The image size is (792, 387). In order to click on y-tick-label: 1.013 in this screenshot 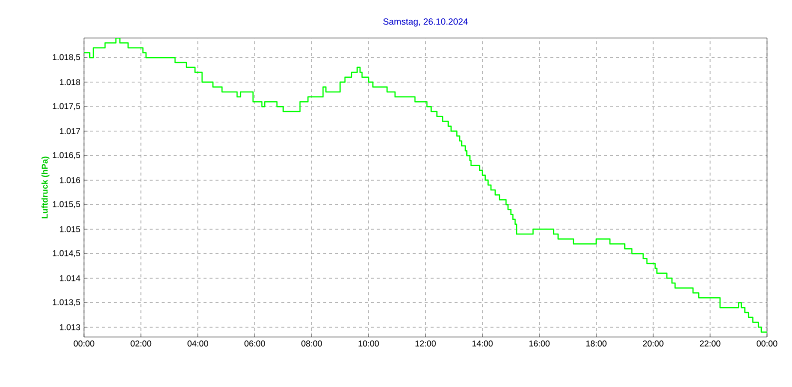, I will do `click(70, 327)`.